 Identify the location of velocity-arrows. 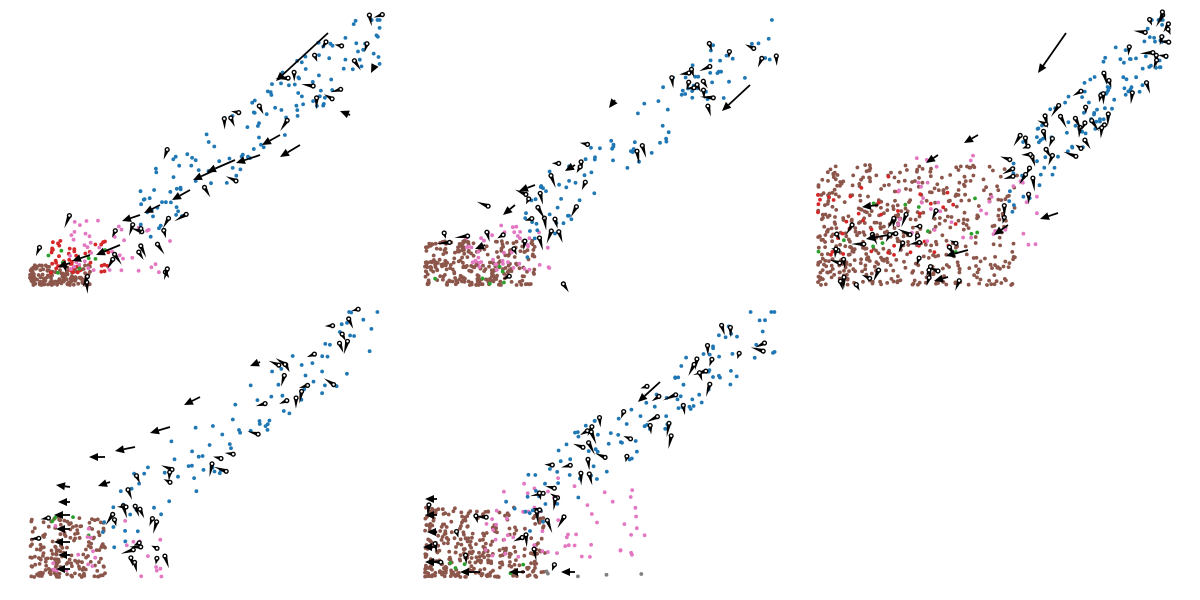
(964, 157).